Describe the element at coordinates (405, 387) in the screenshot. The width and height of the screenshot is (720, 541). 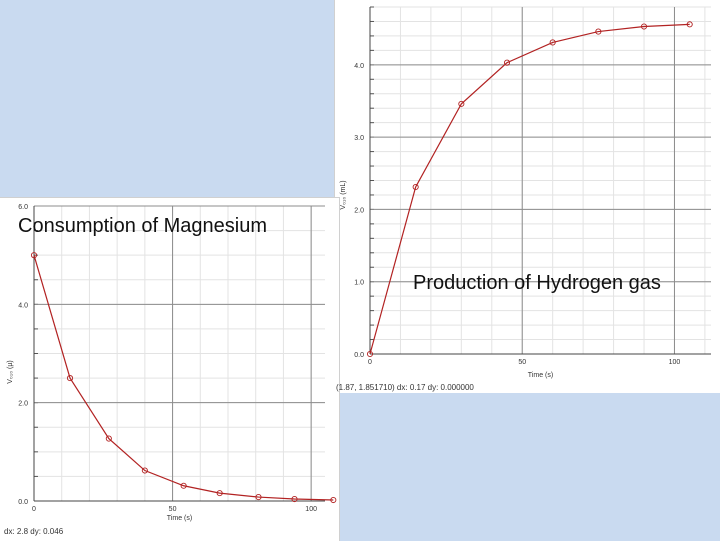
I see `hydrogen-status-readout: (1.87, 1.851710) dx: 0.17 dy: 0.000000` at that location.